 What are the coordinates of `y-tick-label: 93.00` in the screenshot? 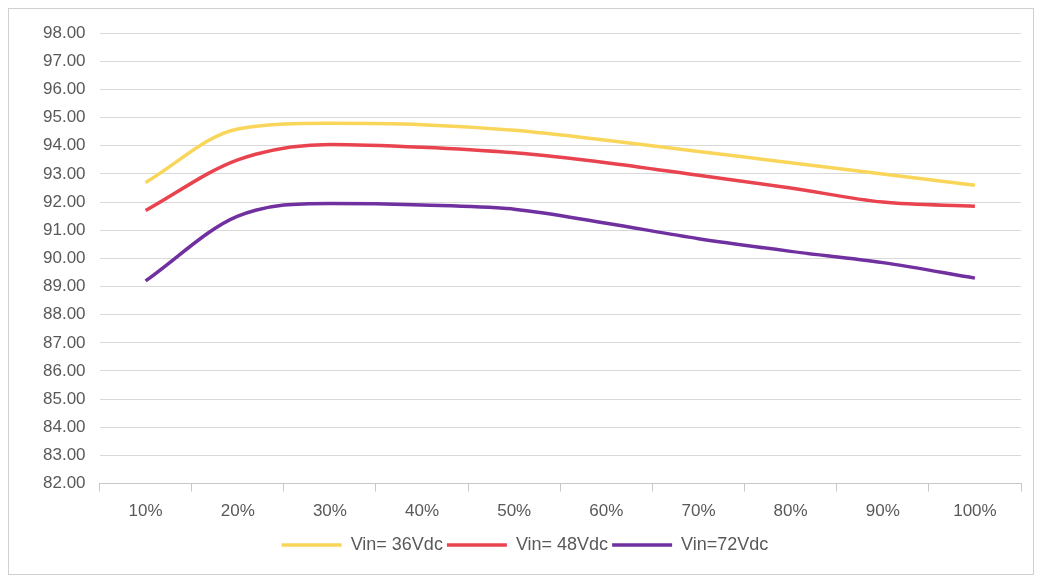 It's located at (64, 173).